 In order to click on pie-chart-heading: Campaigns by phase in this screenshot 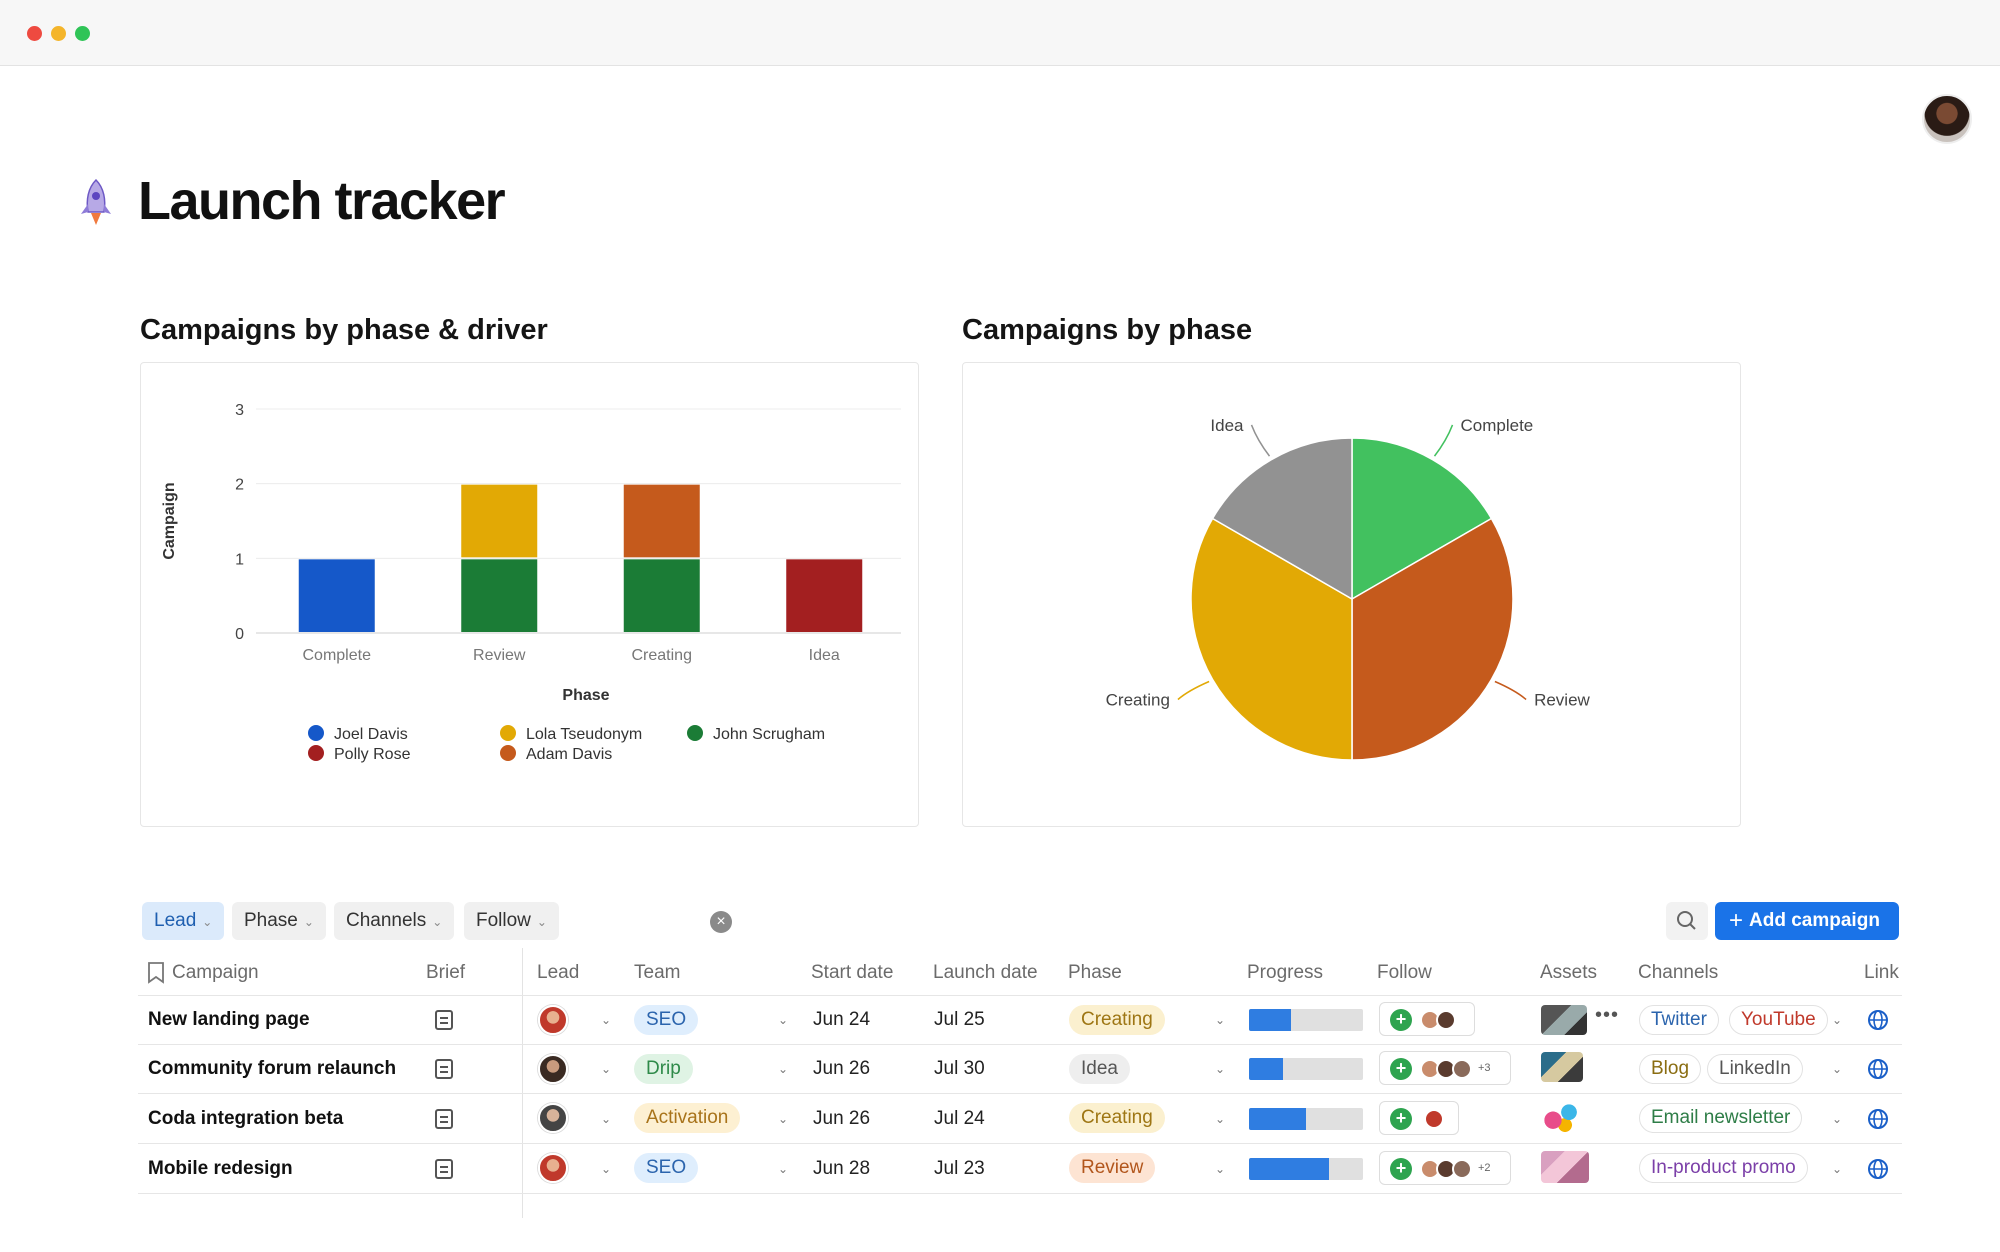, I will do `click(1107, 330)`.